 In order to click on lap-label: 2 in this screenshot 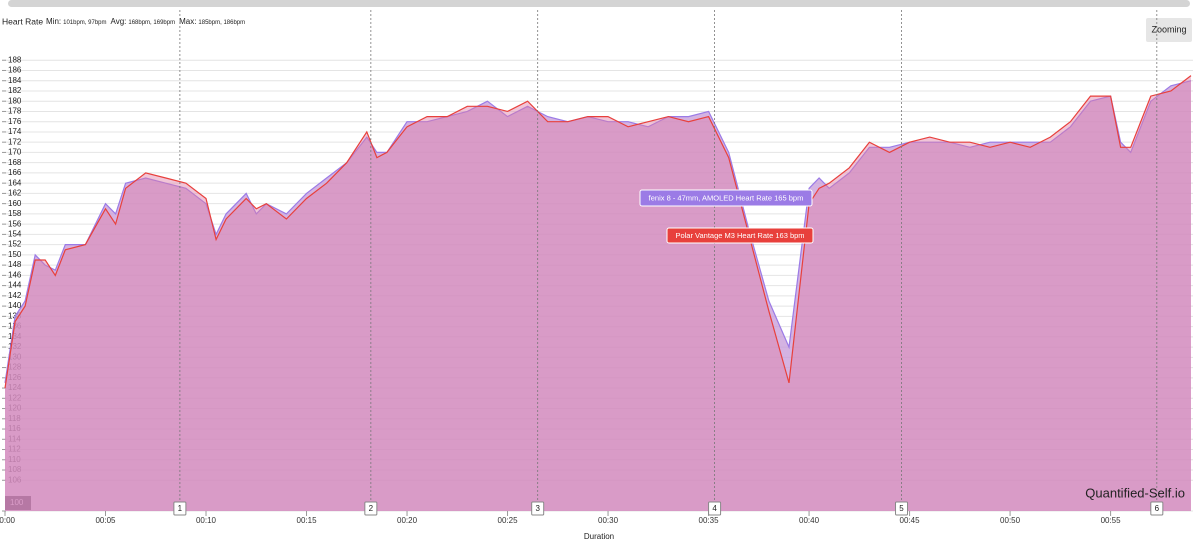, I will do `click(371, 508)`.